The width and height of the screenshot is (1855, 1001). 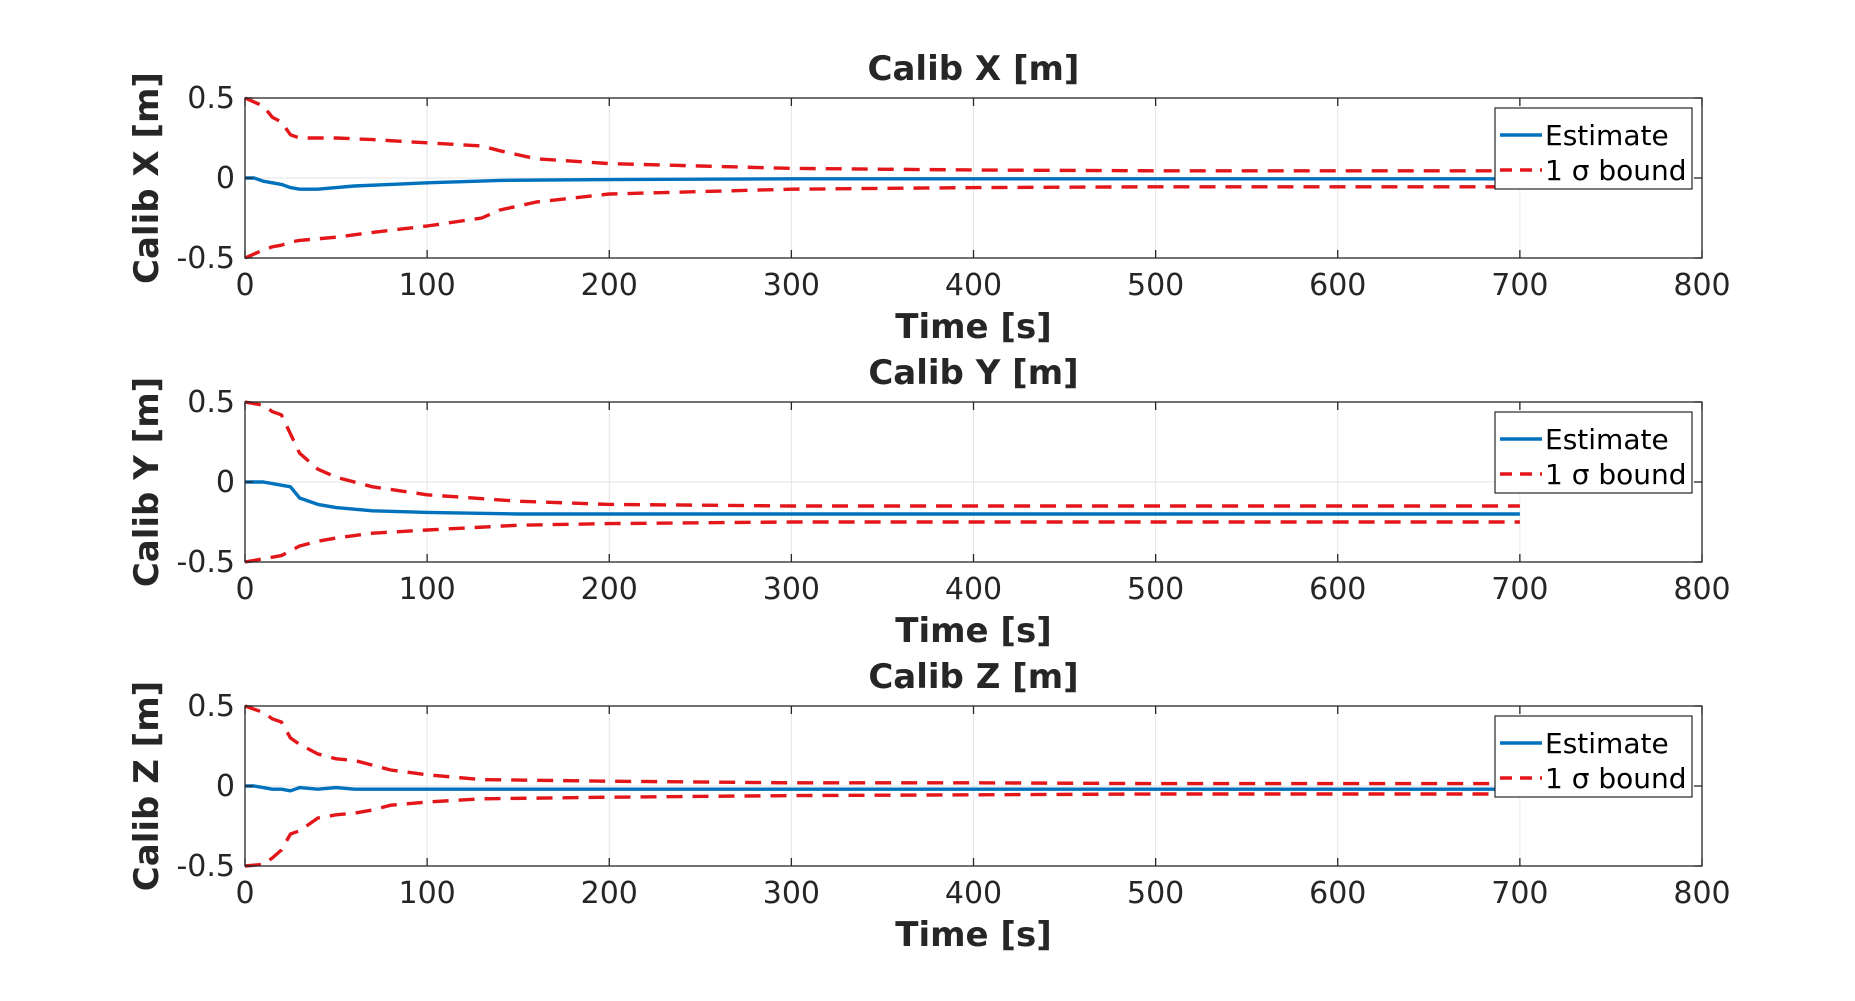 I want to click on subplot-title: Calib X [m], so click(x=974, y=69).